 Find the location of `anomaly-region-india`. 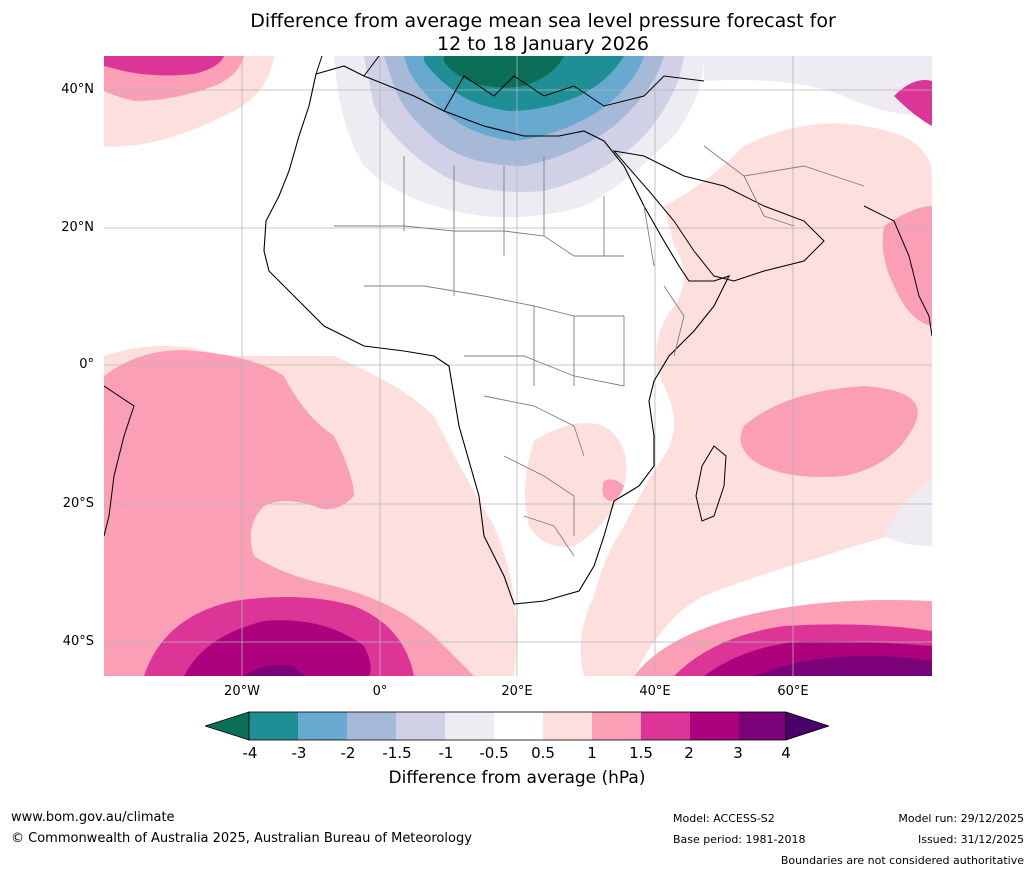

anomaly-region-india is located at coordinates (907, 266).